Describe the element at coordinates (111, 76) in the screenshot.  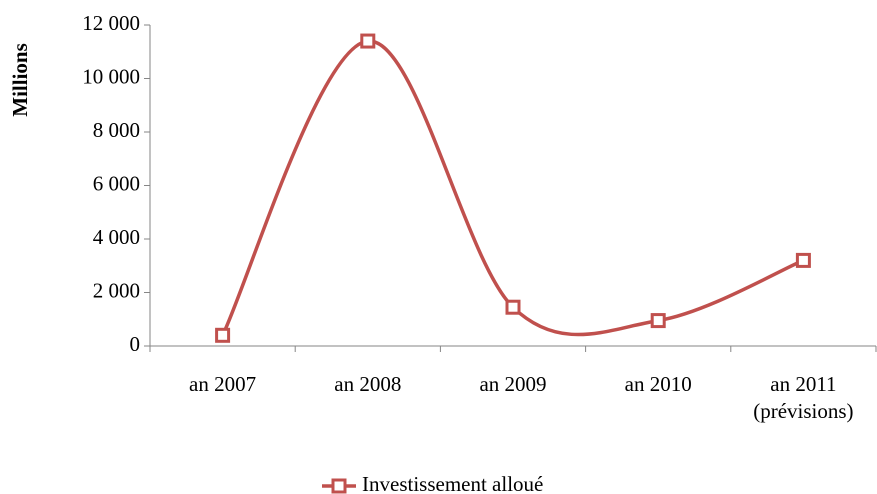
I see `y-tick-label: 10 000` at that location.